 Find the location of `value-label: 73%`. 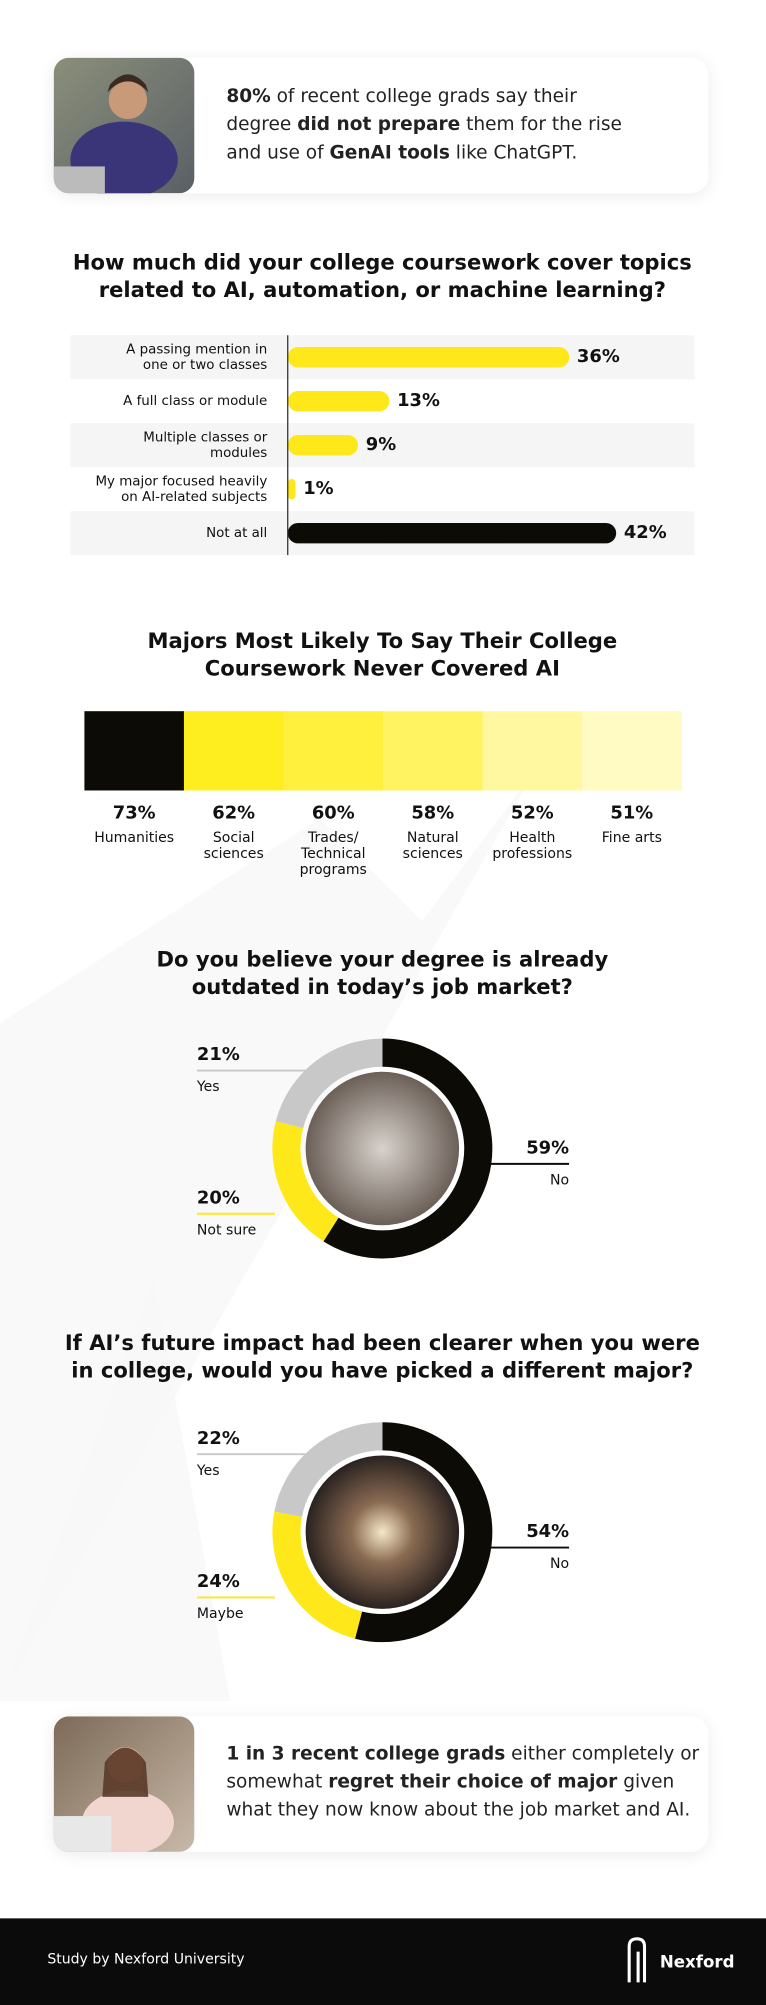

value-label: 73% is located at coordinates (134, 812).